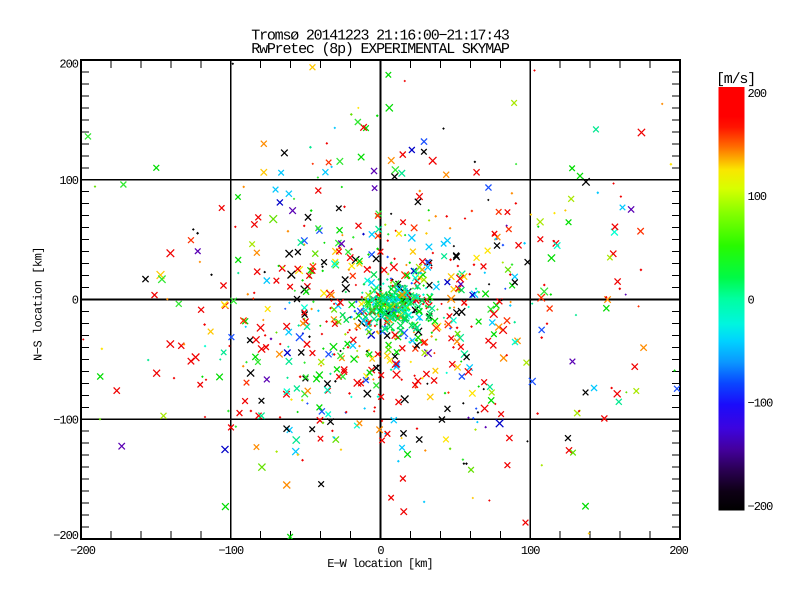 Image resolution: width=800 pixels, height=600 pixels. What do you see at coordinates (379, 564) in the screenshot?
I see `svg-text: E−W location [km]` at bounding box center [379, 564].